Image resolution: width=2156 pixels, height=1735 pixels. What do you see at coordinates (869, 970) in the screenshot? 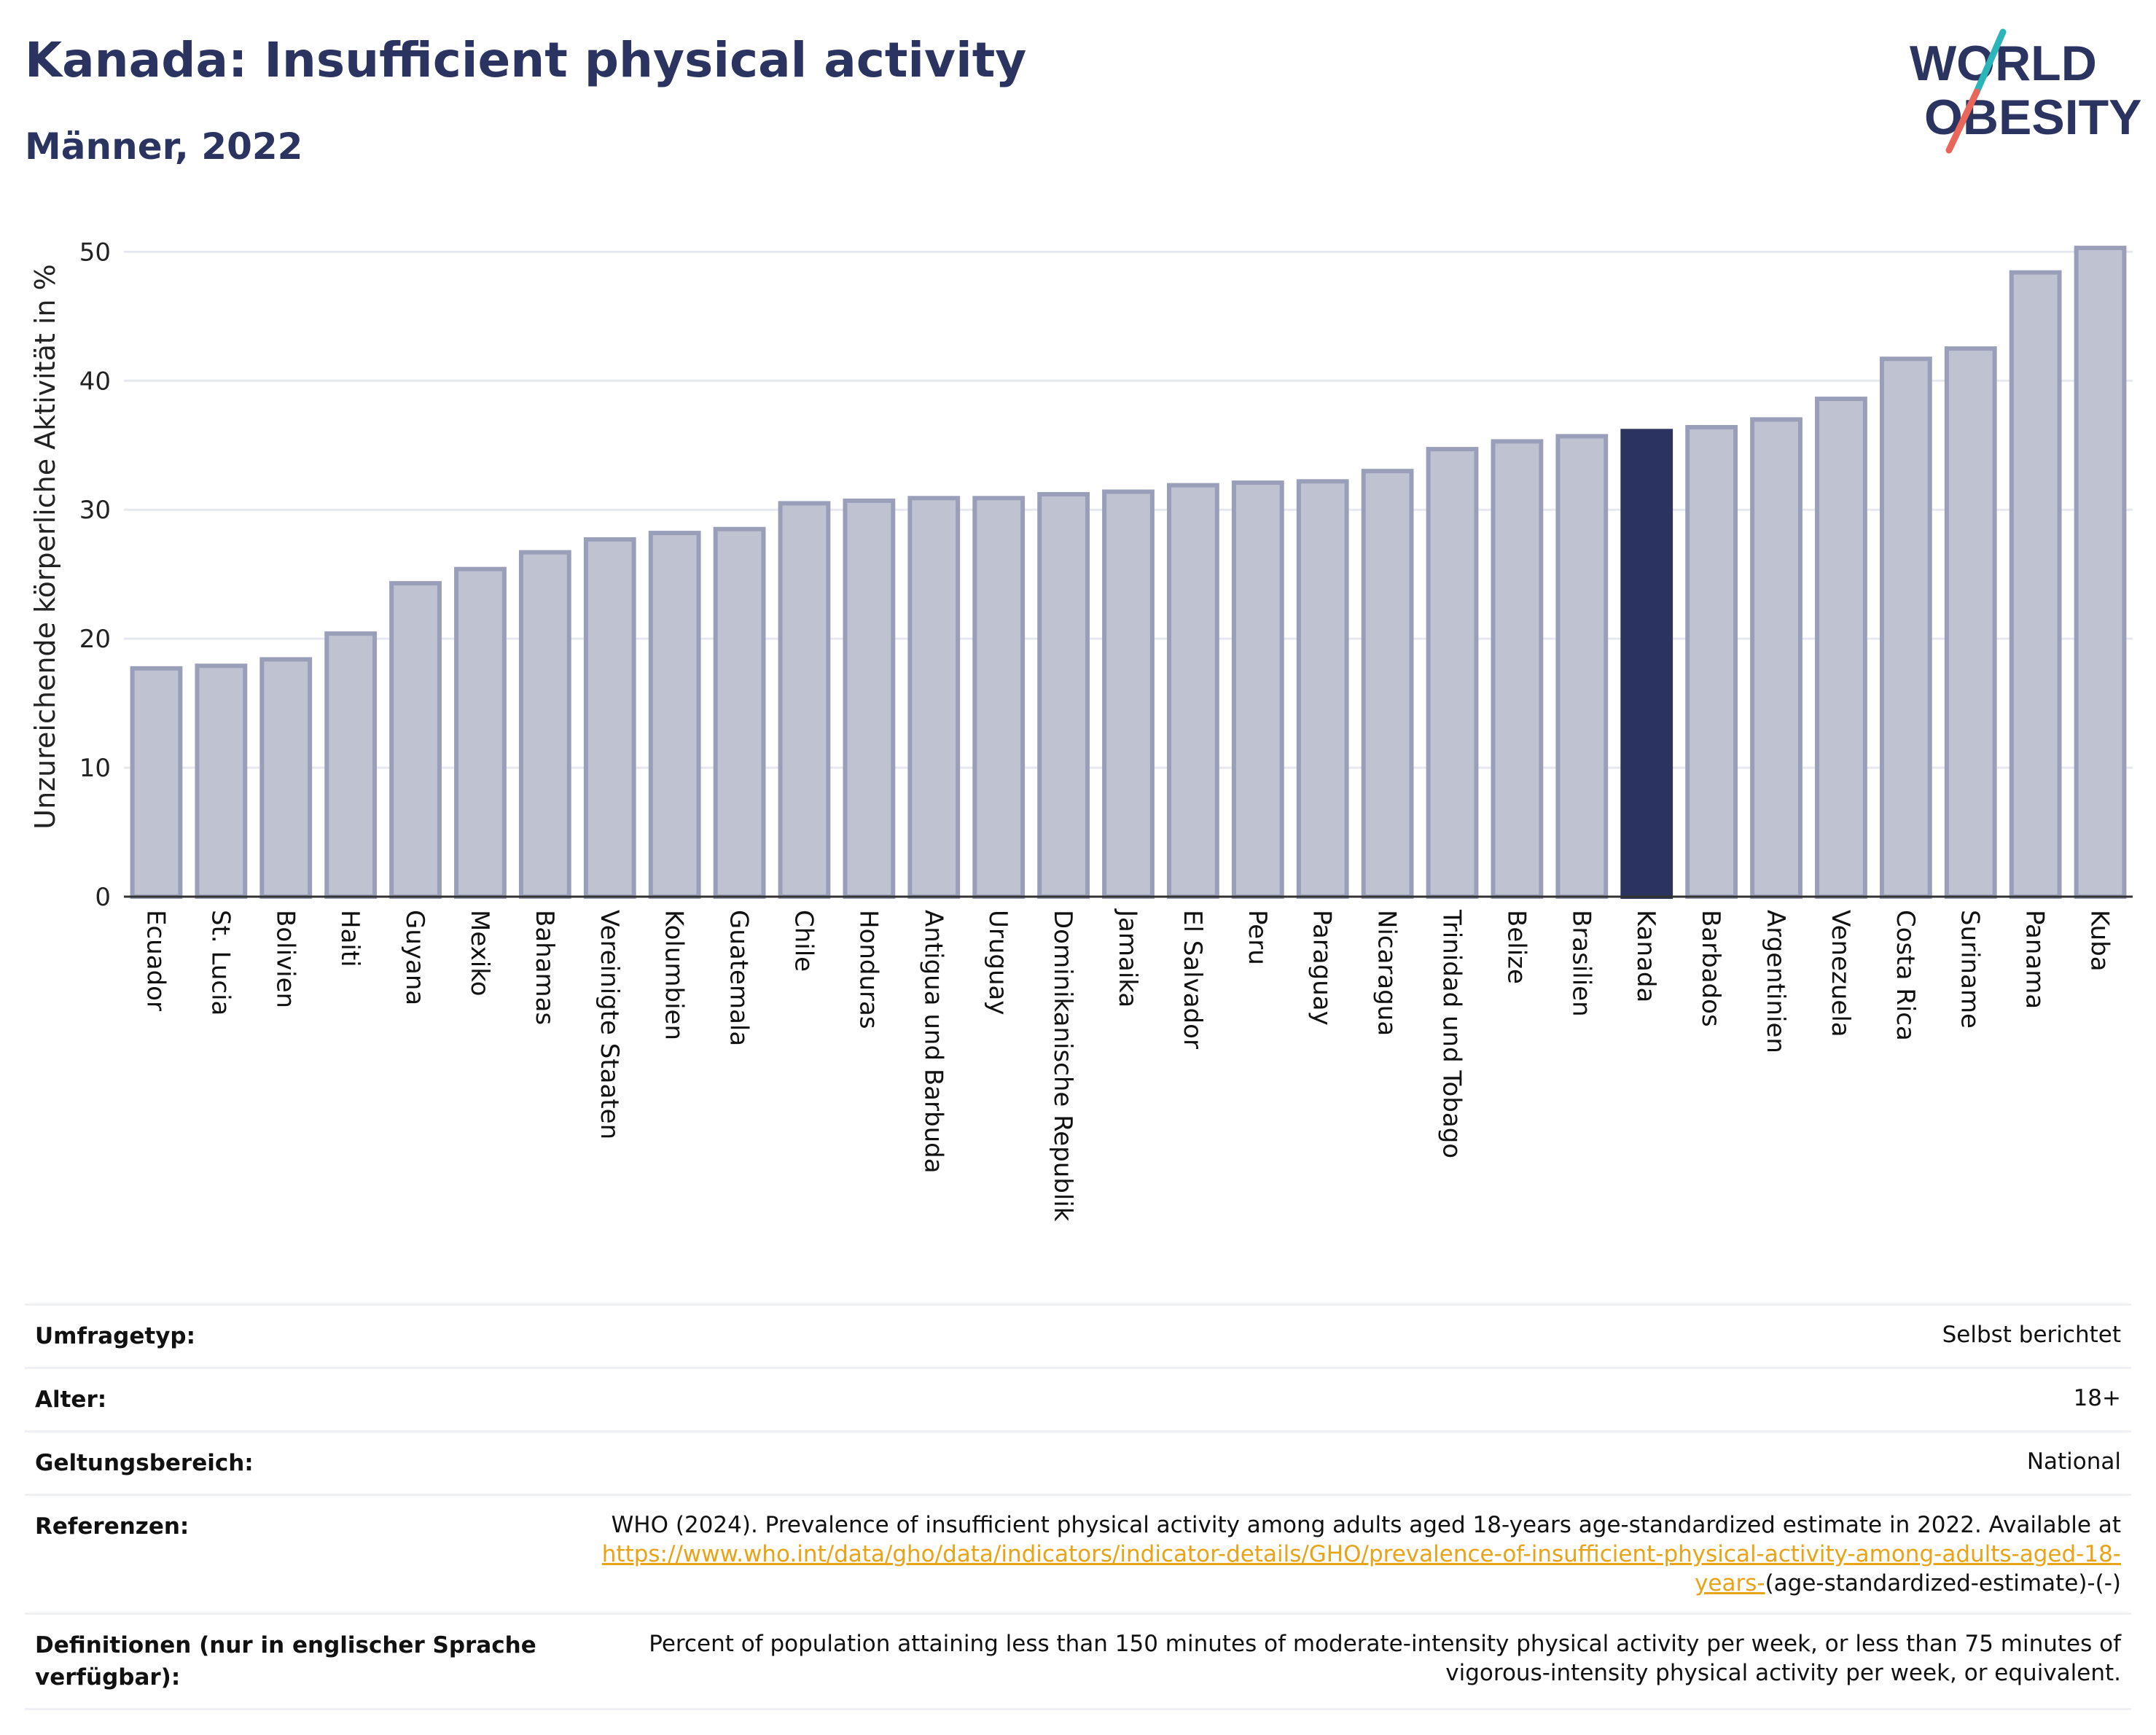
I see `x-tick-label: Honduras` at bounding box center [869, 970].